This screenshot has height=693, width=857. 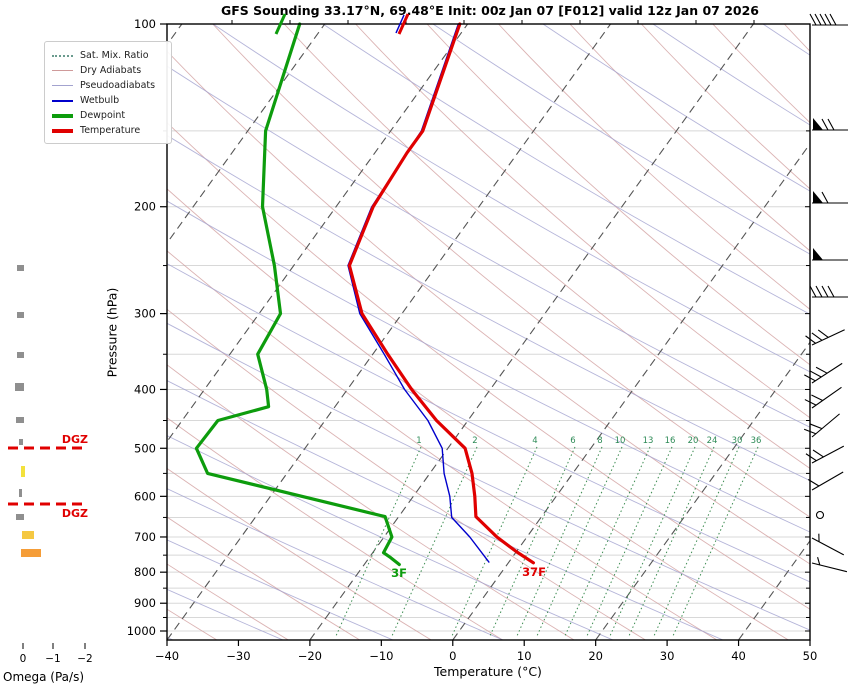 What do you see at coordinates (474, 441) in the screenshot?
I see `mixing-ratio-label: 2` at bounding box center [474, 441].